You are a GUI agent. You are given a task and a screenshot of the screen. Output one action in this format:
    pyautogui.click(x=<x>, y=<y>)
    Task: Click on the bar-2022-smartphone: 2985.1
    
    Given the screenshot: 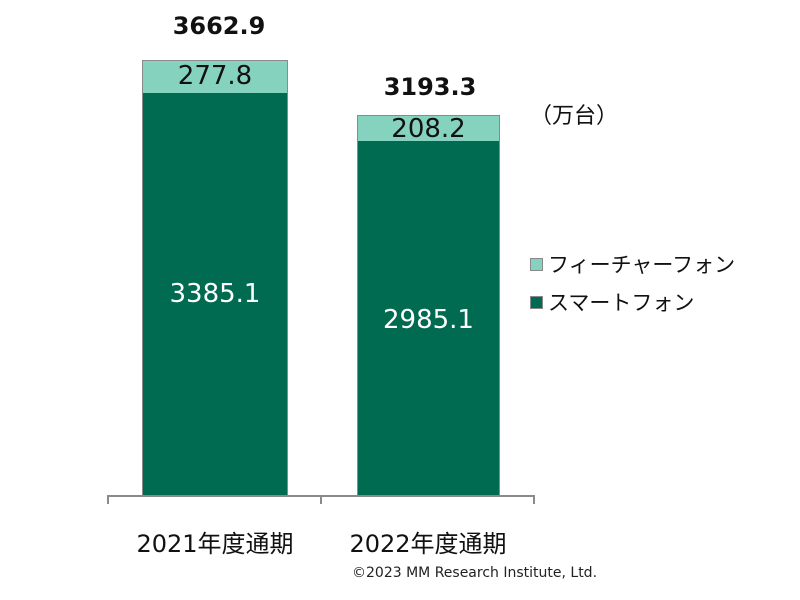 What is the action you would take?
    pyautogui.click(x=428, y=318)
    